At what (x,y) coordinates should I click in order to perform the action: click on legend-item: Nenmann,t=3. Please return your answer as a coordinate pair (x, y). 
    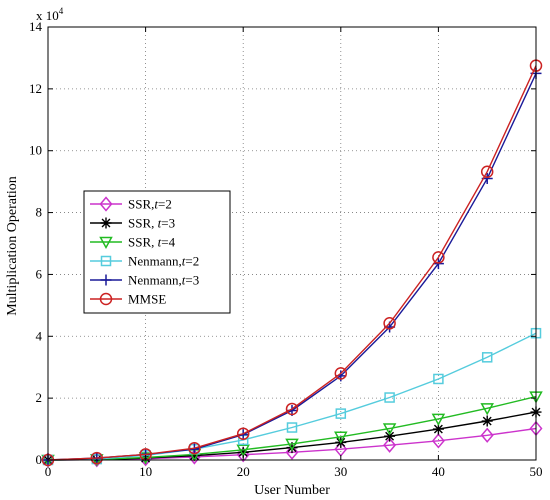
    Looking at the image, I should click on (144, 280).